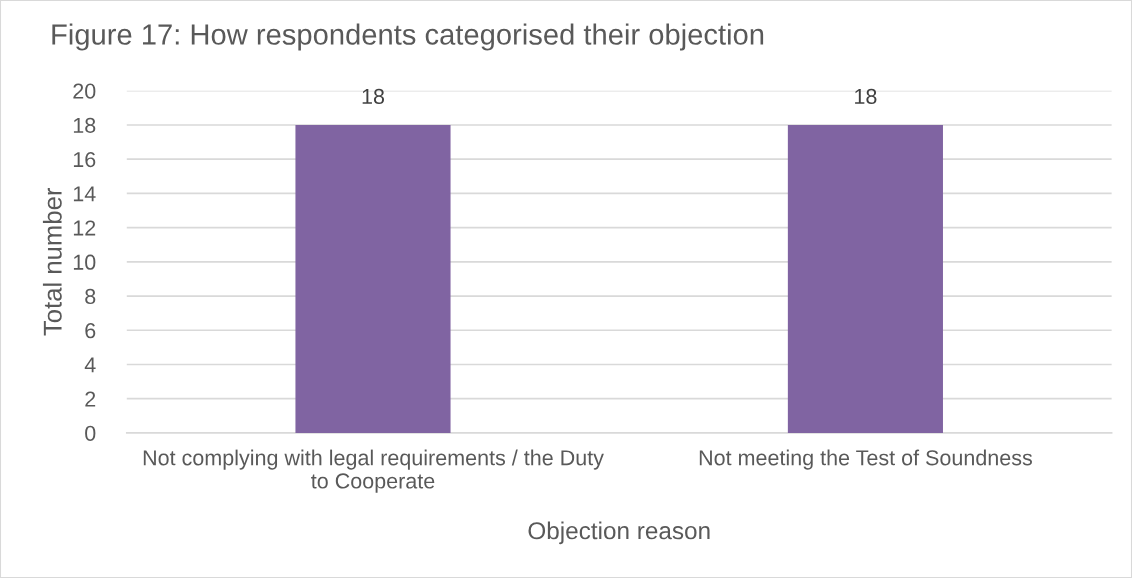 Image resolution: width=1132 pixels, height=578 pixels. Describe the element at coordinates (90, 399) in the screenshot. I see `y-tick-label: 2` at that location.